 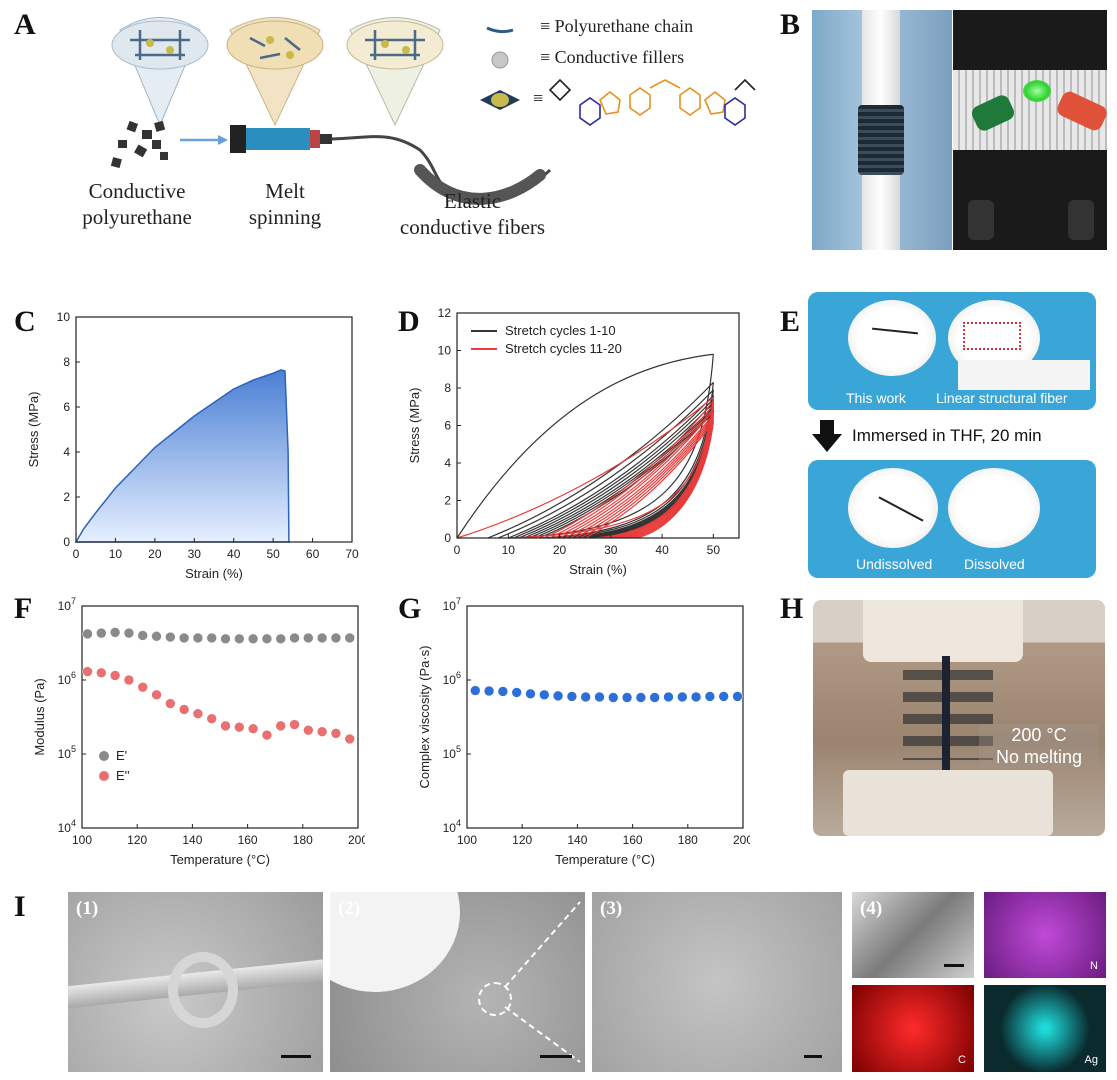 What do you see at coordinates (871, 908) in the screenshot?
I see `sem-label-4: (4)` at bounding box center [871, 908].